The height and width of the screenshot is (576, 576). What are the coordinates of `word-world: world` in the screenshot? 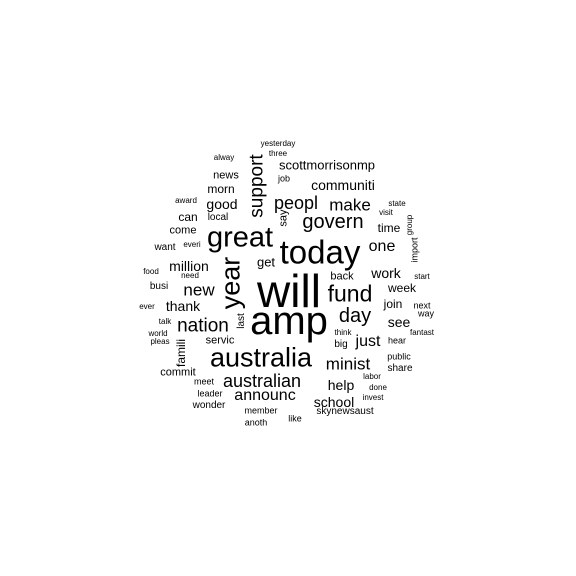 It's located at (158, 333).